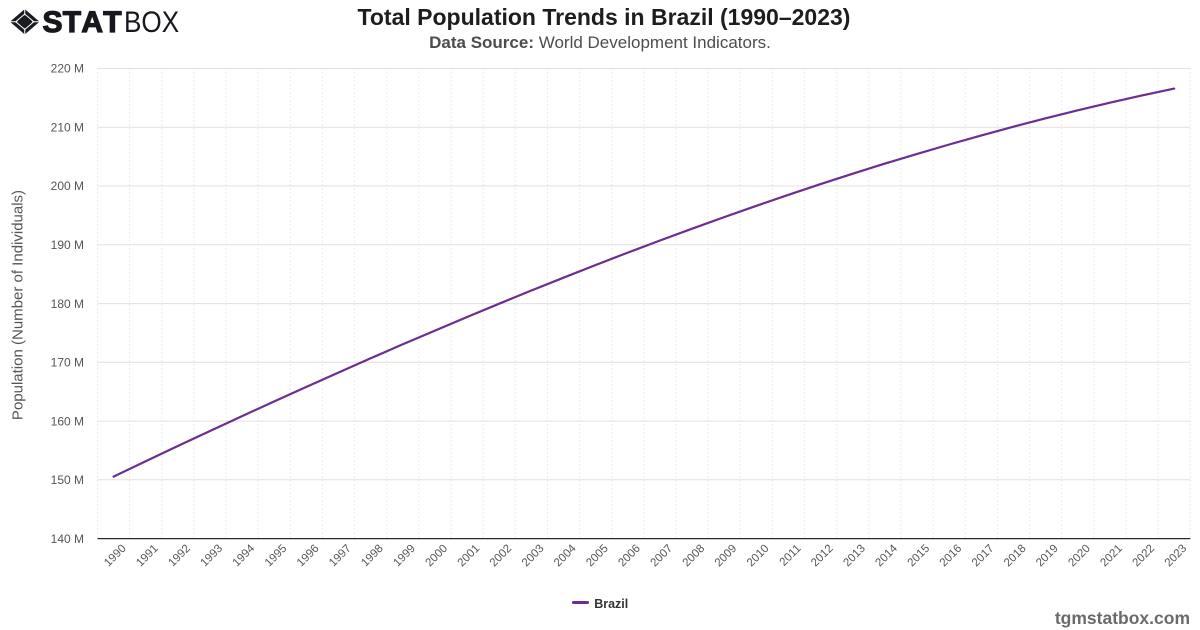 The height and width of the screenshot is (630, 1200). I want to click on svg-text: 2016, so click(951, 556).